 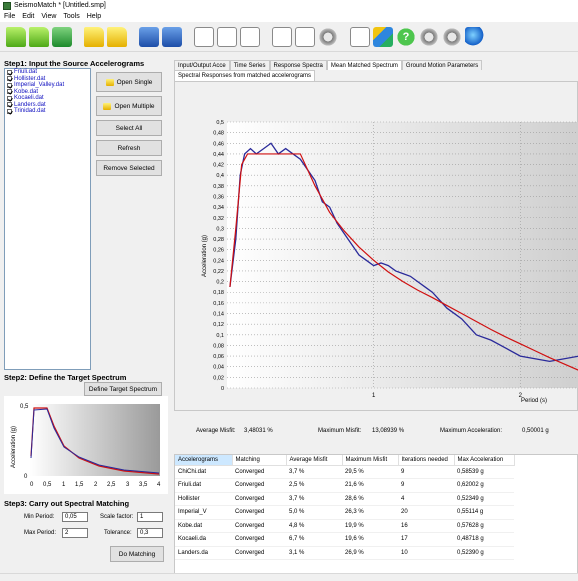 I want to click on menu-help: Help, so click(x=94, y=16).